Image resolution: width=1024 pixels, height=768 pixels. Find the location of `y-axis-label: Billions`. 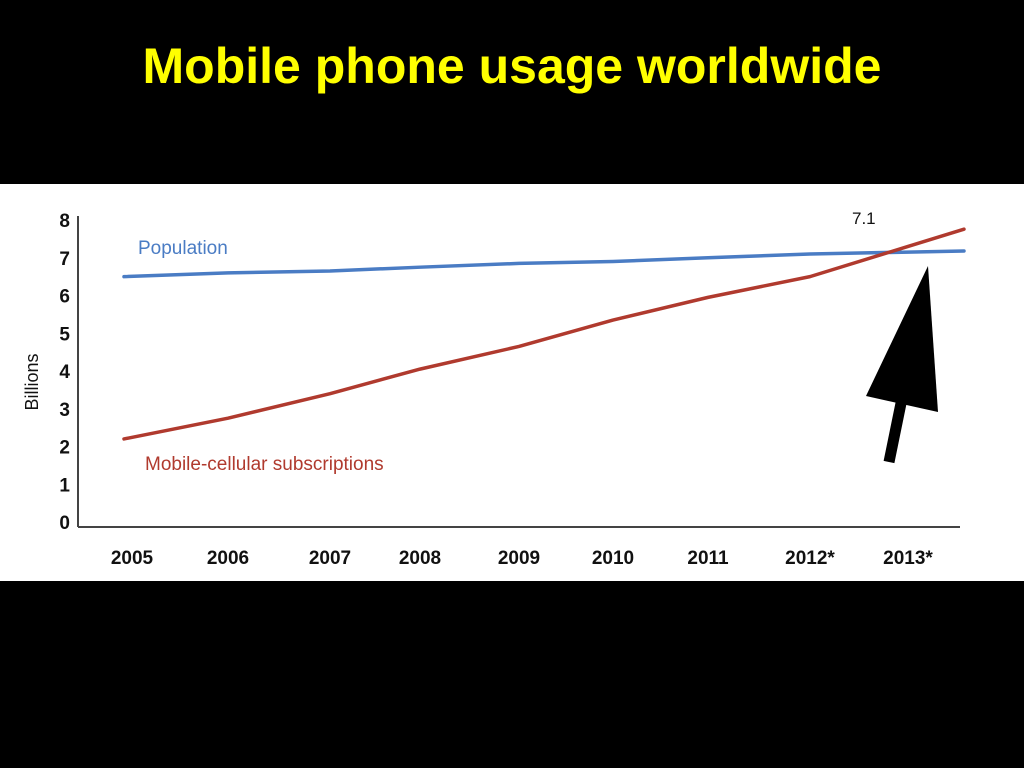

y-axis-label: Billions is located at coordinates (32, 381).